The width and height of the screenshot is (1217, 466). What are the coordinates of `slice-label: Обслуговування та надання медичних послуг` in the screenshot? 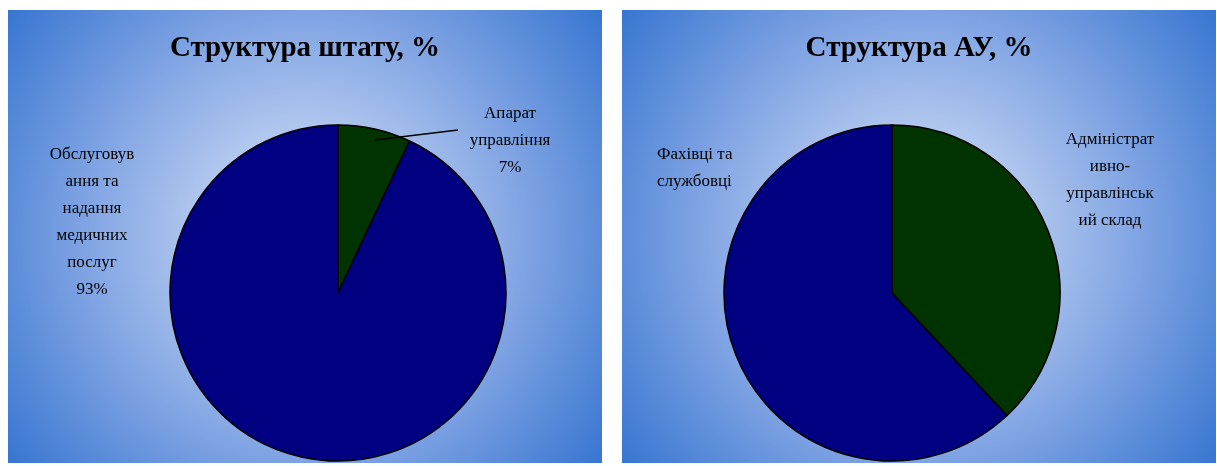 It's located at (92, 207).